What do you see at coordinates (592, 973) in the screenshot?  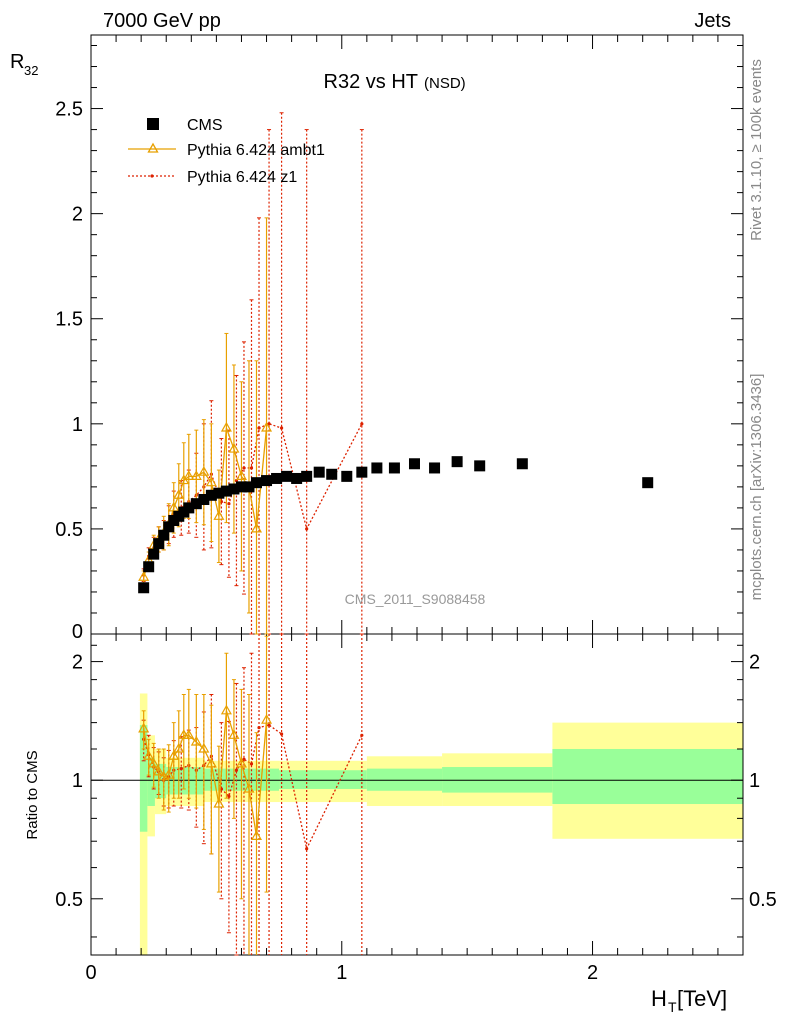 I see `ratio-xtick-label: 2` at bounding box center [592, 973].